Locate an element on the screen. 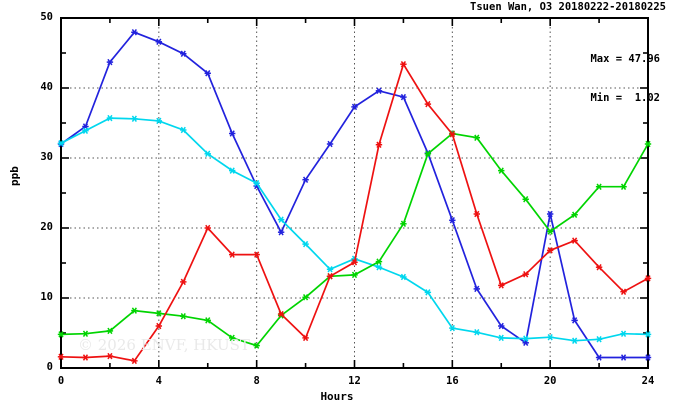 The image size is (674, 409). y-tick-label: 0 is located at coordinates (49, 367).